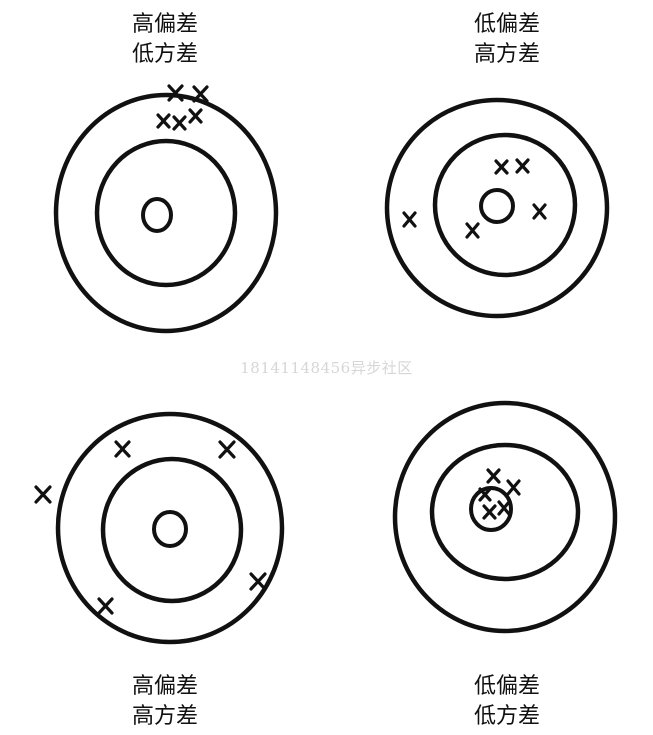 The width and height of the screenshot is (653, 735). I want to click on label-top-left: 高偏差 低方差, so click(165, 40).